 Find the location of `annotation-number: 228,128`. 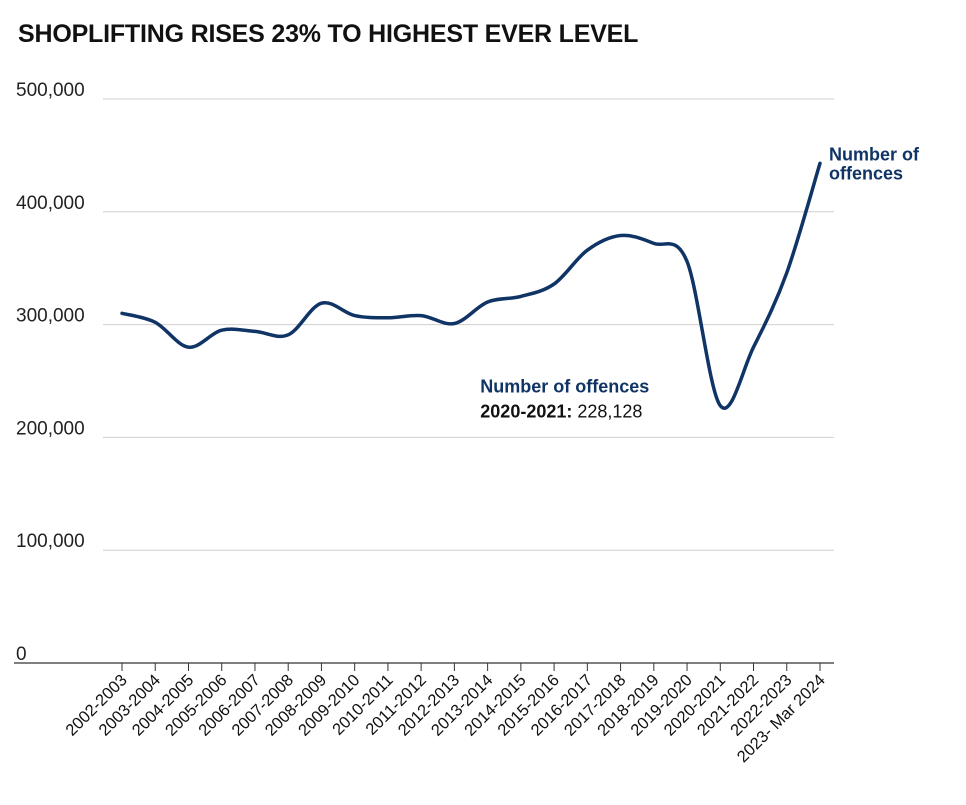

annotation-number: 228,128 is located at coordinates (609, 412).